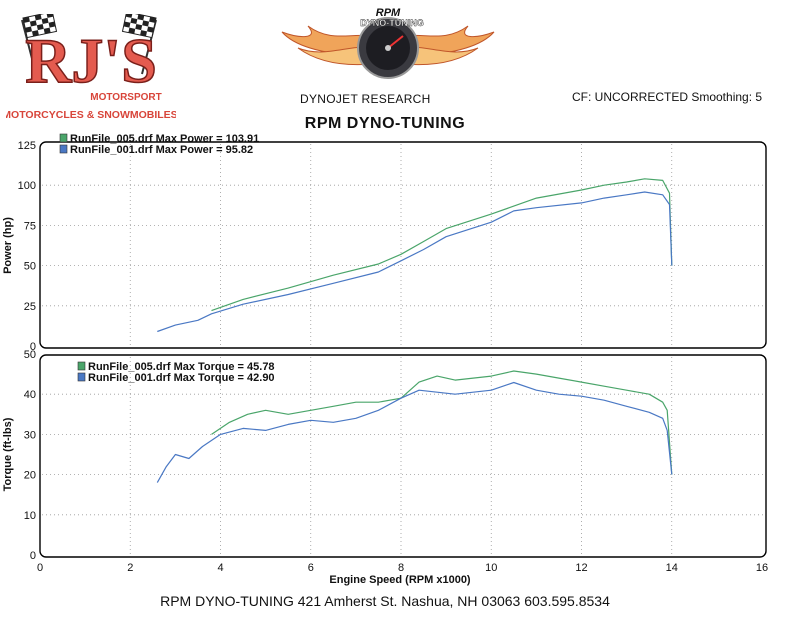 Image resolution: width=800 pixels, height=618 pixels. What do you see at coordinates (388, 48) in the screenshot?
I see `tachometer-gauge-icon` at bounding box center [388, 48].